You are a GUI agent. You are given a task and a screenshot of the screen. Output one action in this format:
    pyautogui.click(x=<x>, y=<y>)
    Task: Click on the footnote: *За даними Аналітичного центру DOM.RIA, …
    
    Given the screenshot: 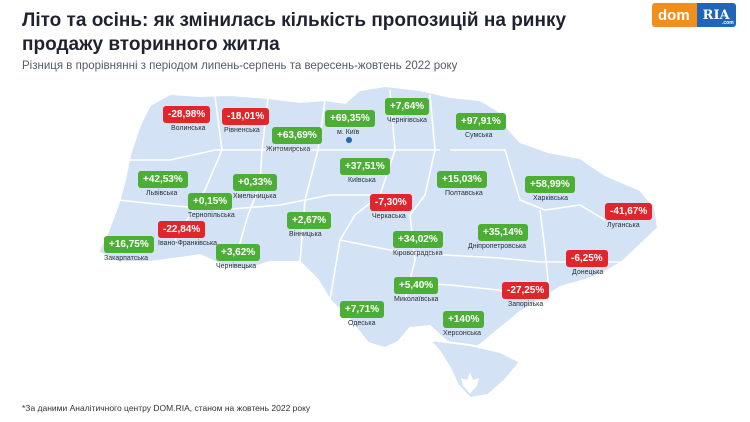 What is the action you would take?
    pyautogui.click(x=166, y=408)
    